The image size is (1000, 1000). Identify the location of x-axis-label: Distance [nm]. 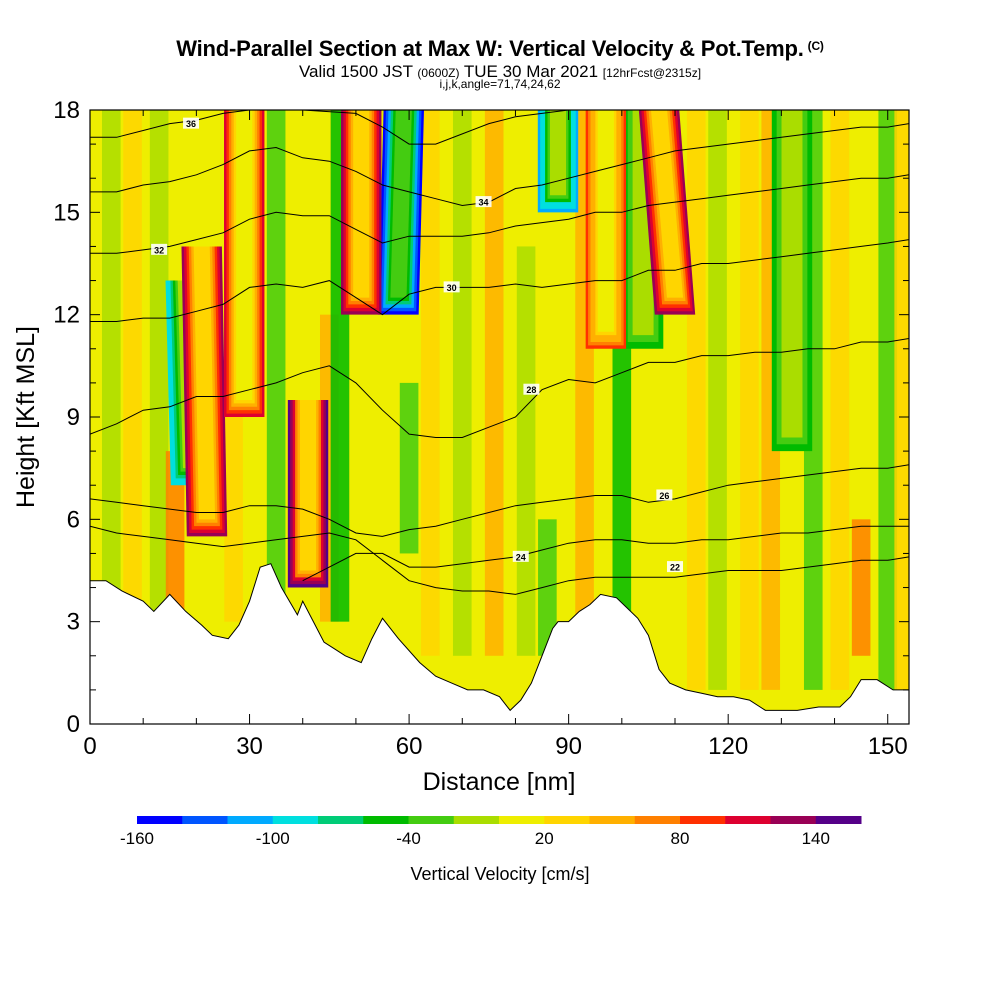
(499, 782).